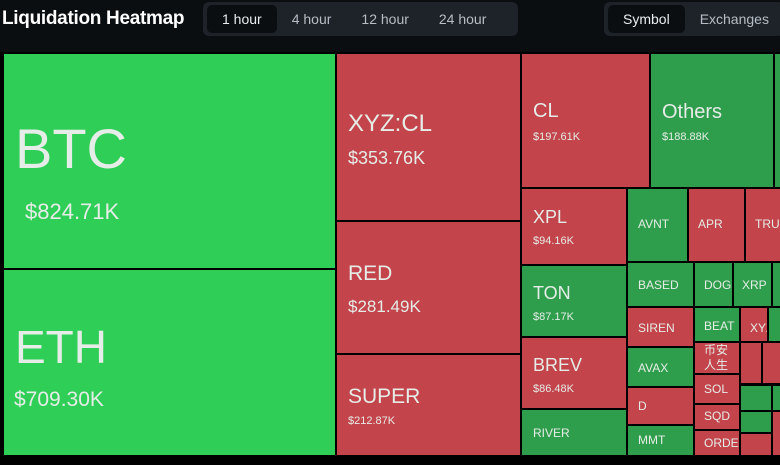  What do you see at coordinates (758, 328) in the screenshot?
I see `tile-label: XYZ` at bounding box center [758, 328].